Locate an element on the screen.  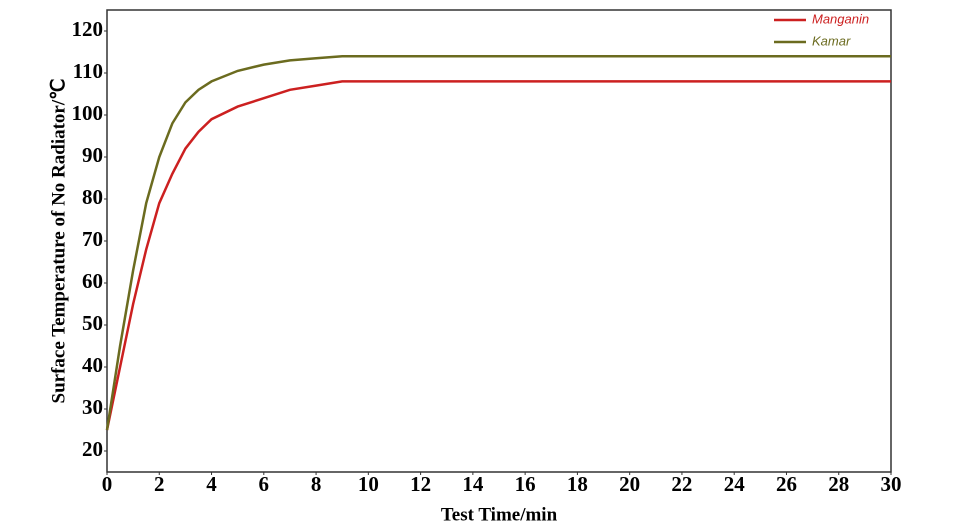
x-tick-label: 28 is located at coordinates (838, 484).